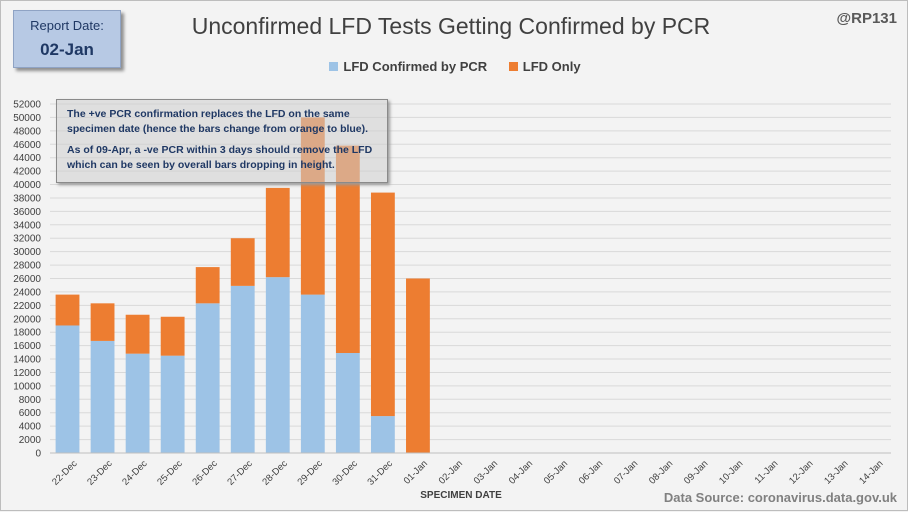  Describe the element at coordinates (27, 252) in the screenshot. I see `y-tick-label: 30000` at that location.